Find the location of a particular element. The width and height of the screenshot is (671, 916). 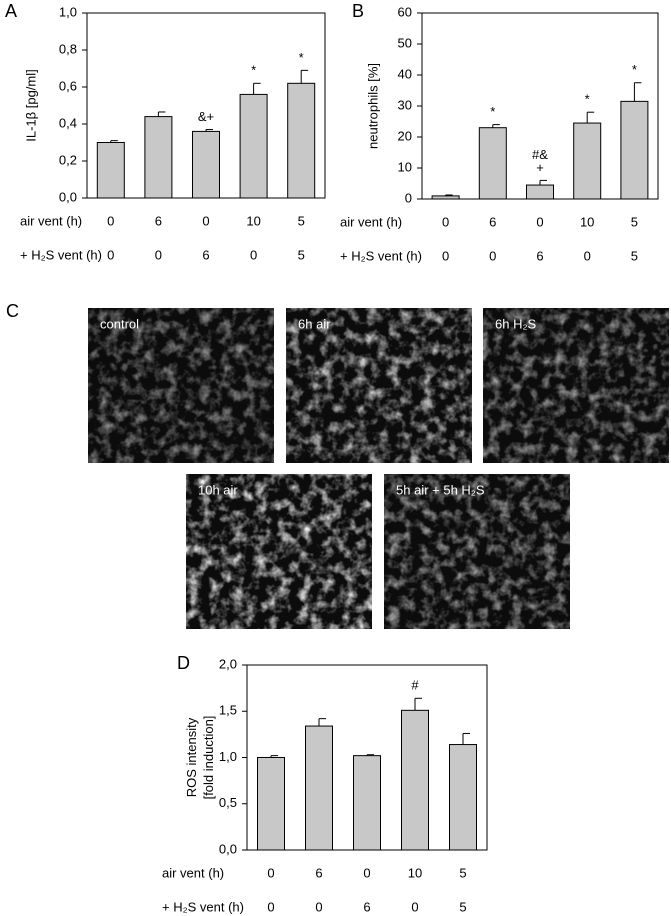

y-tick-label: 0,5 is located at coordinates (228, 802).